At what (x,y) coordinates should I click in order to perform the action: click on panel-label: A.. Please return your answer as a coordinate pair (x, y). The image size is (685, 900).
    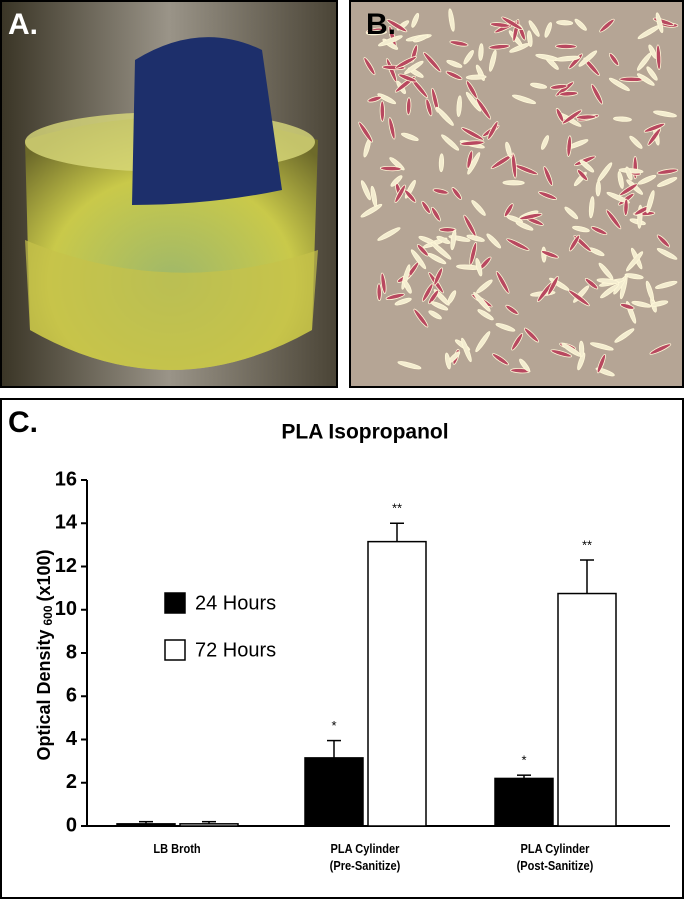
    Looking at the image, I should click on (23, 24).